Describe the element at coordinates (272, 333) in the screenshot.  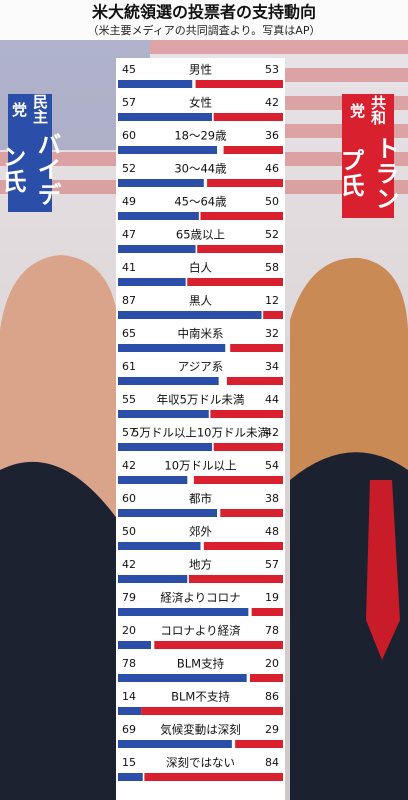
I see `value-label: 32` at that location.